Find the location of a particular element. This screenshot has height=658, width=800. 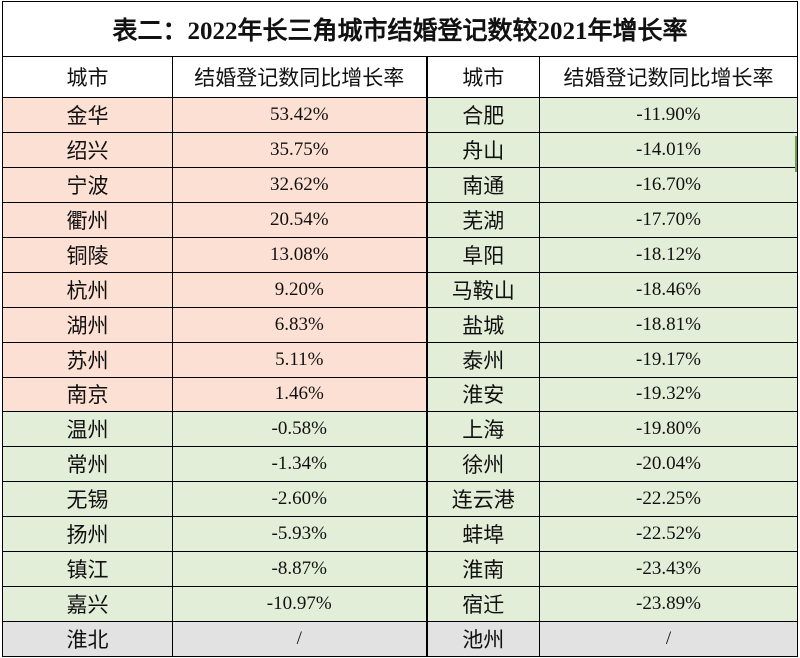

rate-cell-left: -8.87% is located at coordinates (299, 569).